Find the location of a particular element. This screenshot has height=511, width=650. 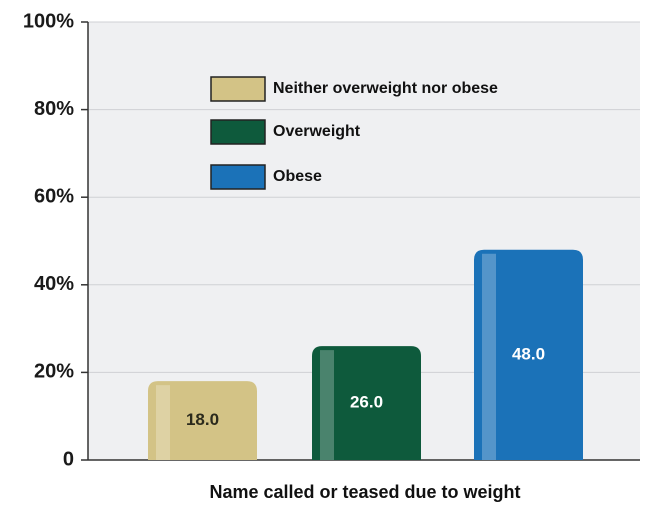

value-label: 48.0 is located at coordinates (528, 353).